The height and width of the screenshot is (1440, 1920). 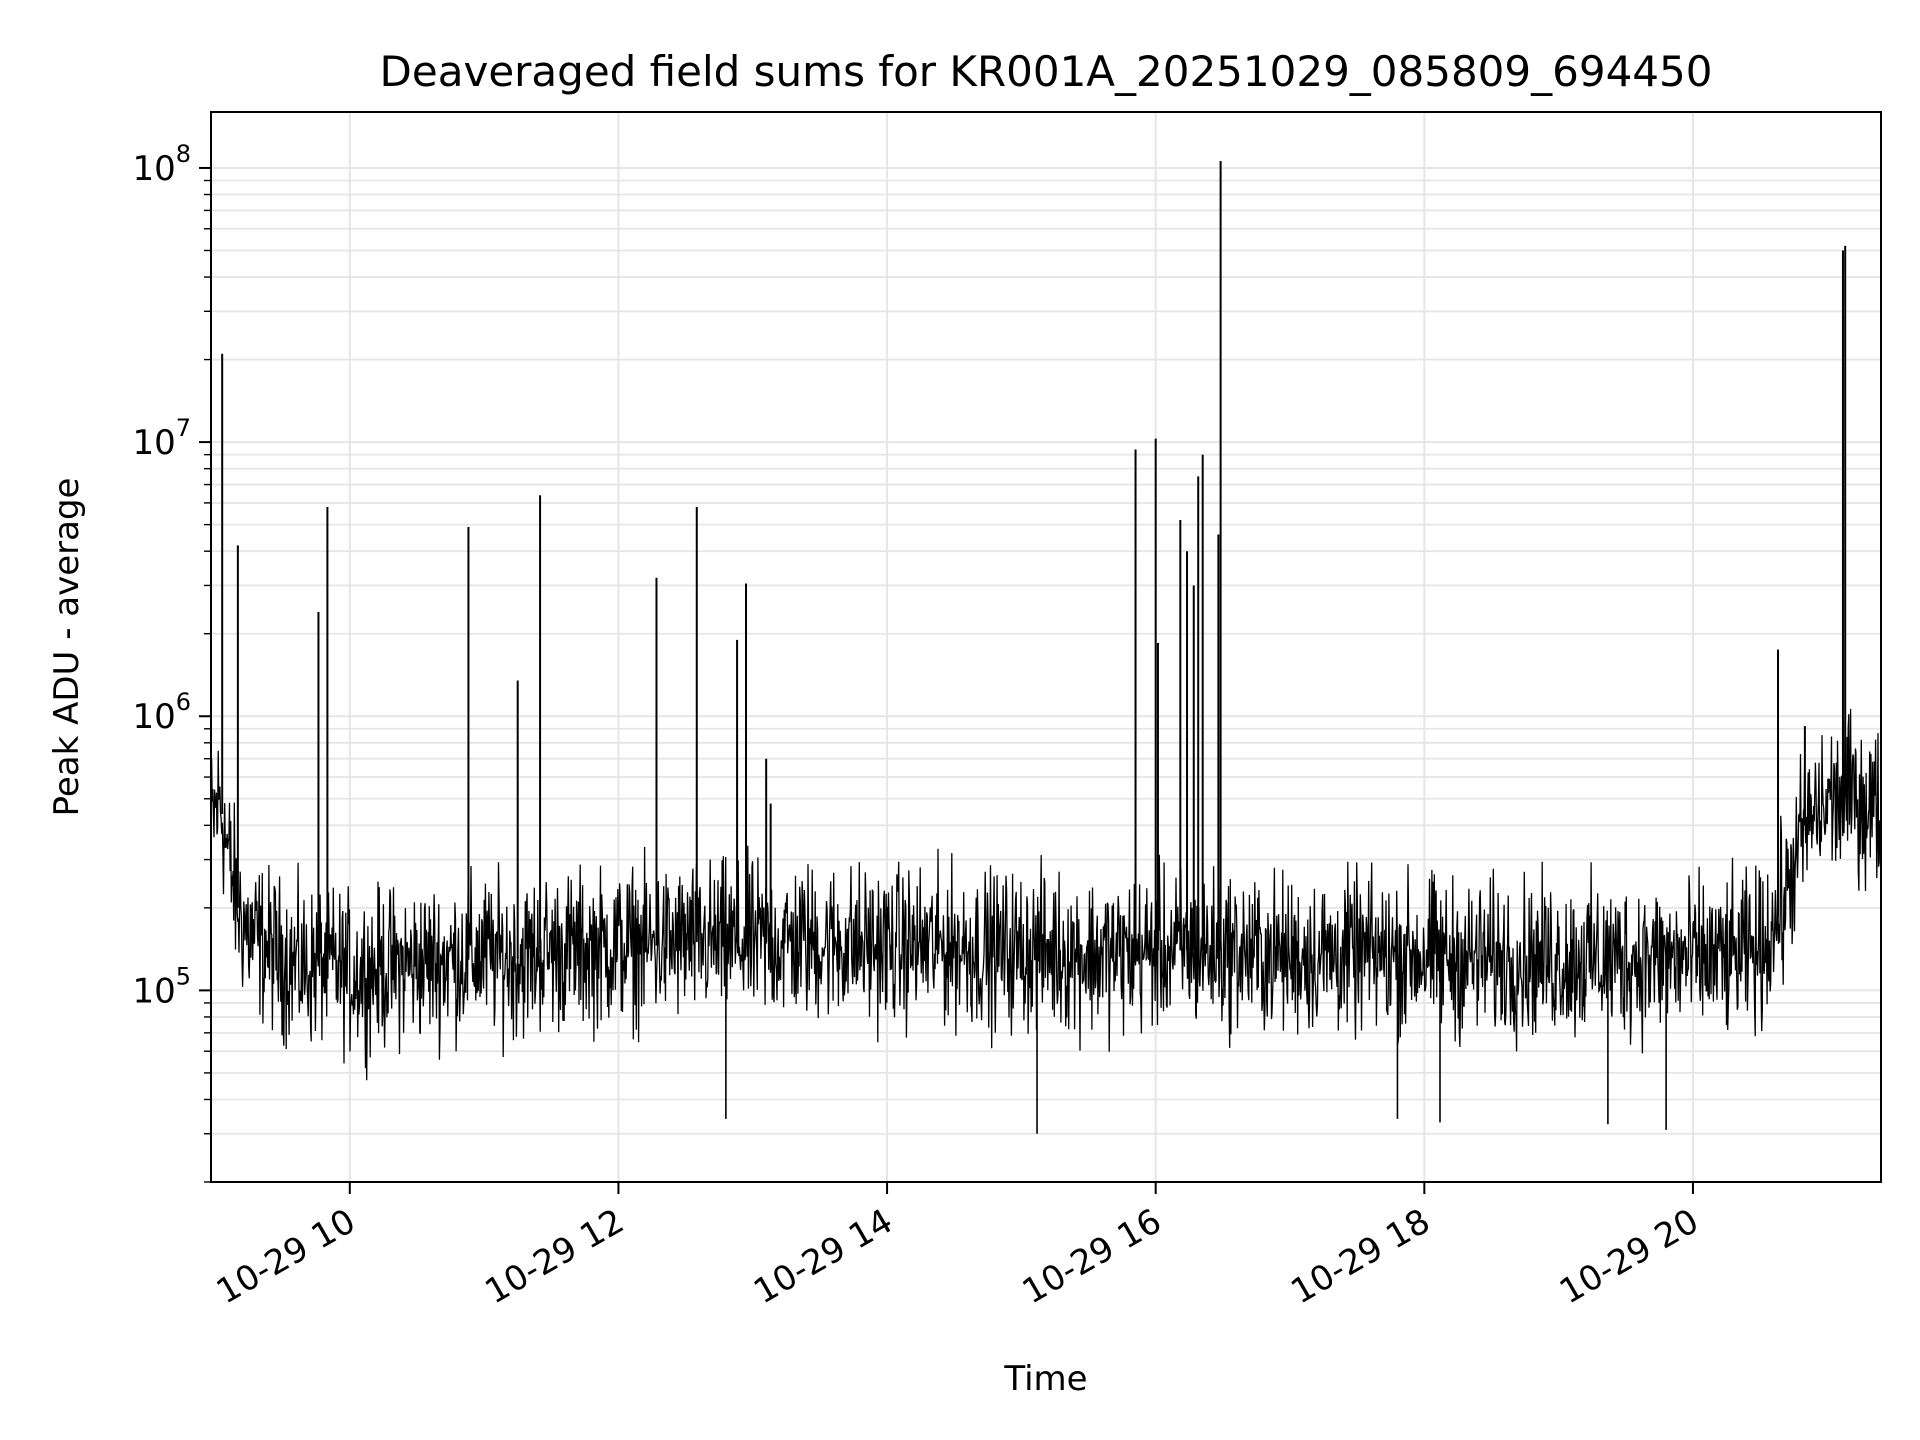 I want to click on y-tick-label: 10⁵, so click(x=161, y=986).